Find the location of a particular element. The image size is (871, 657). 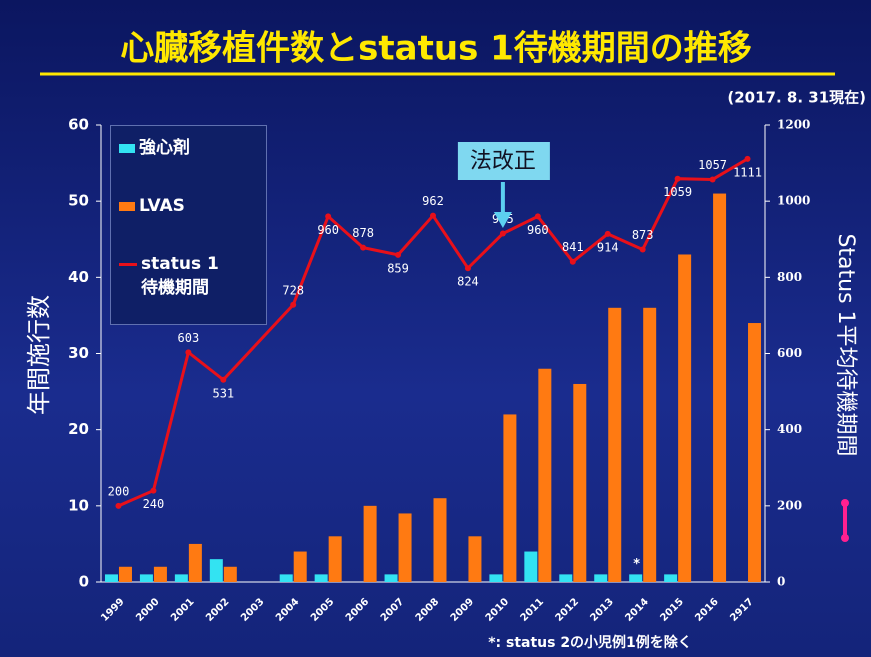

y-tick-label: 10 is located at coordinates (78, 505).